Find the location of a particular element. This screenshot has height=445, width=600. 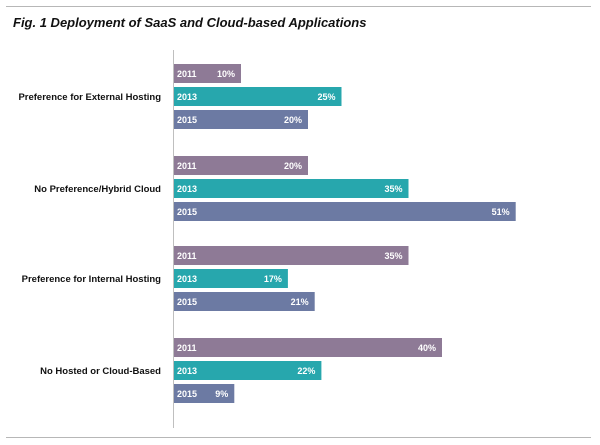

bar-value-label: 9% is located at coordinates (221, 394).